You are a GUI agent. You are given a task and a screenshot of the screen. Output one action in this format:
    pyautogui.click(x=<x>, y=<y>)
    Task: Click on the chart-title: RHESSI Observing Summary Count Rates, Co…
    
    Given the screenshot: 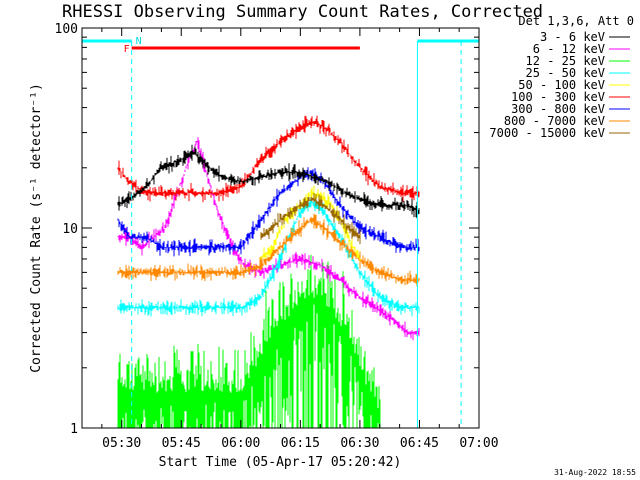 What is the action you would take?
    pyautogui.click(x=302, y=12)
    